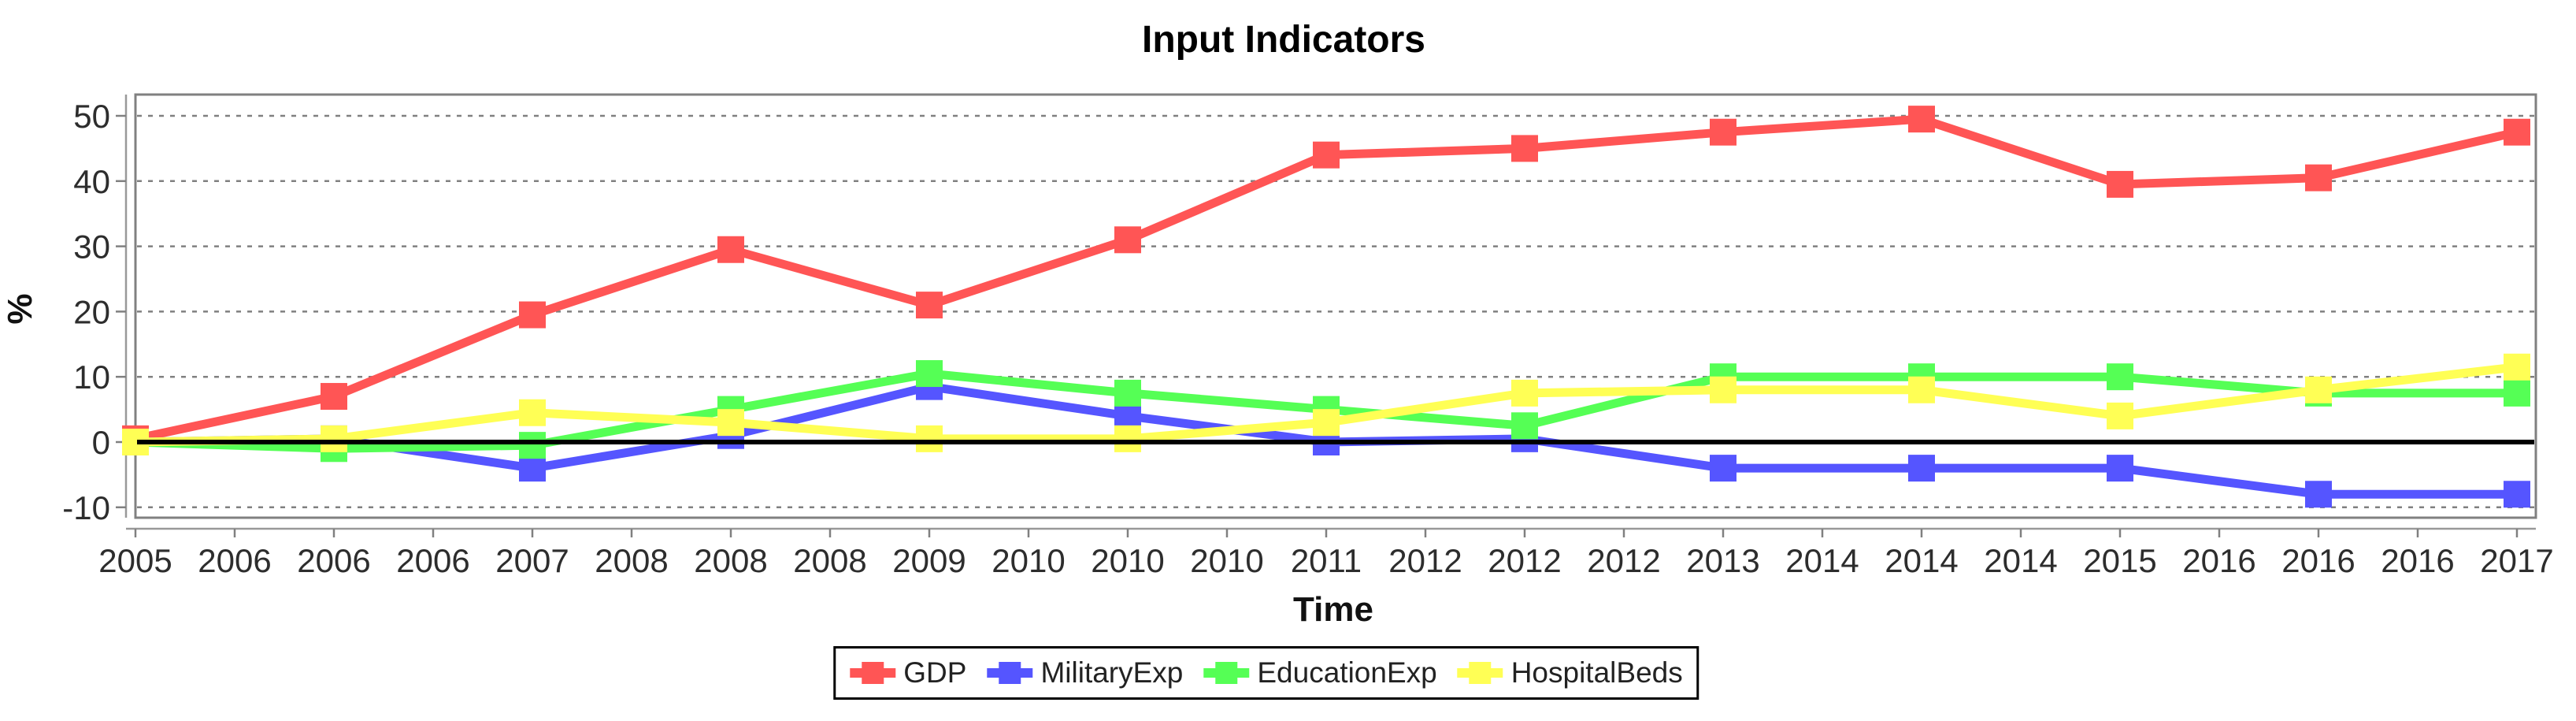 The height and width of the screenshot is (721, 2576). I want to click on data-point-HospitalBeds-2012, so click(1524, 393).